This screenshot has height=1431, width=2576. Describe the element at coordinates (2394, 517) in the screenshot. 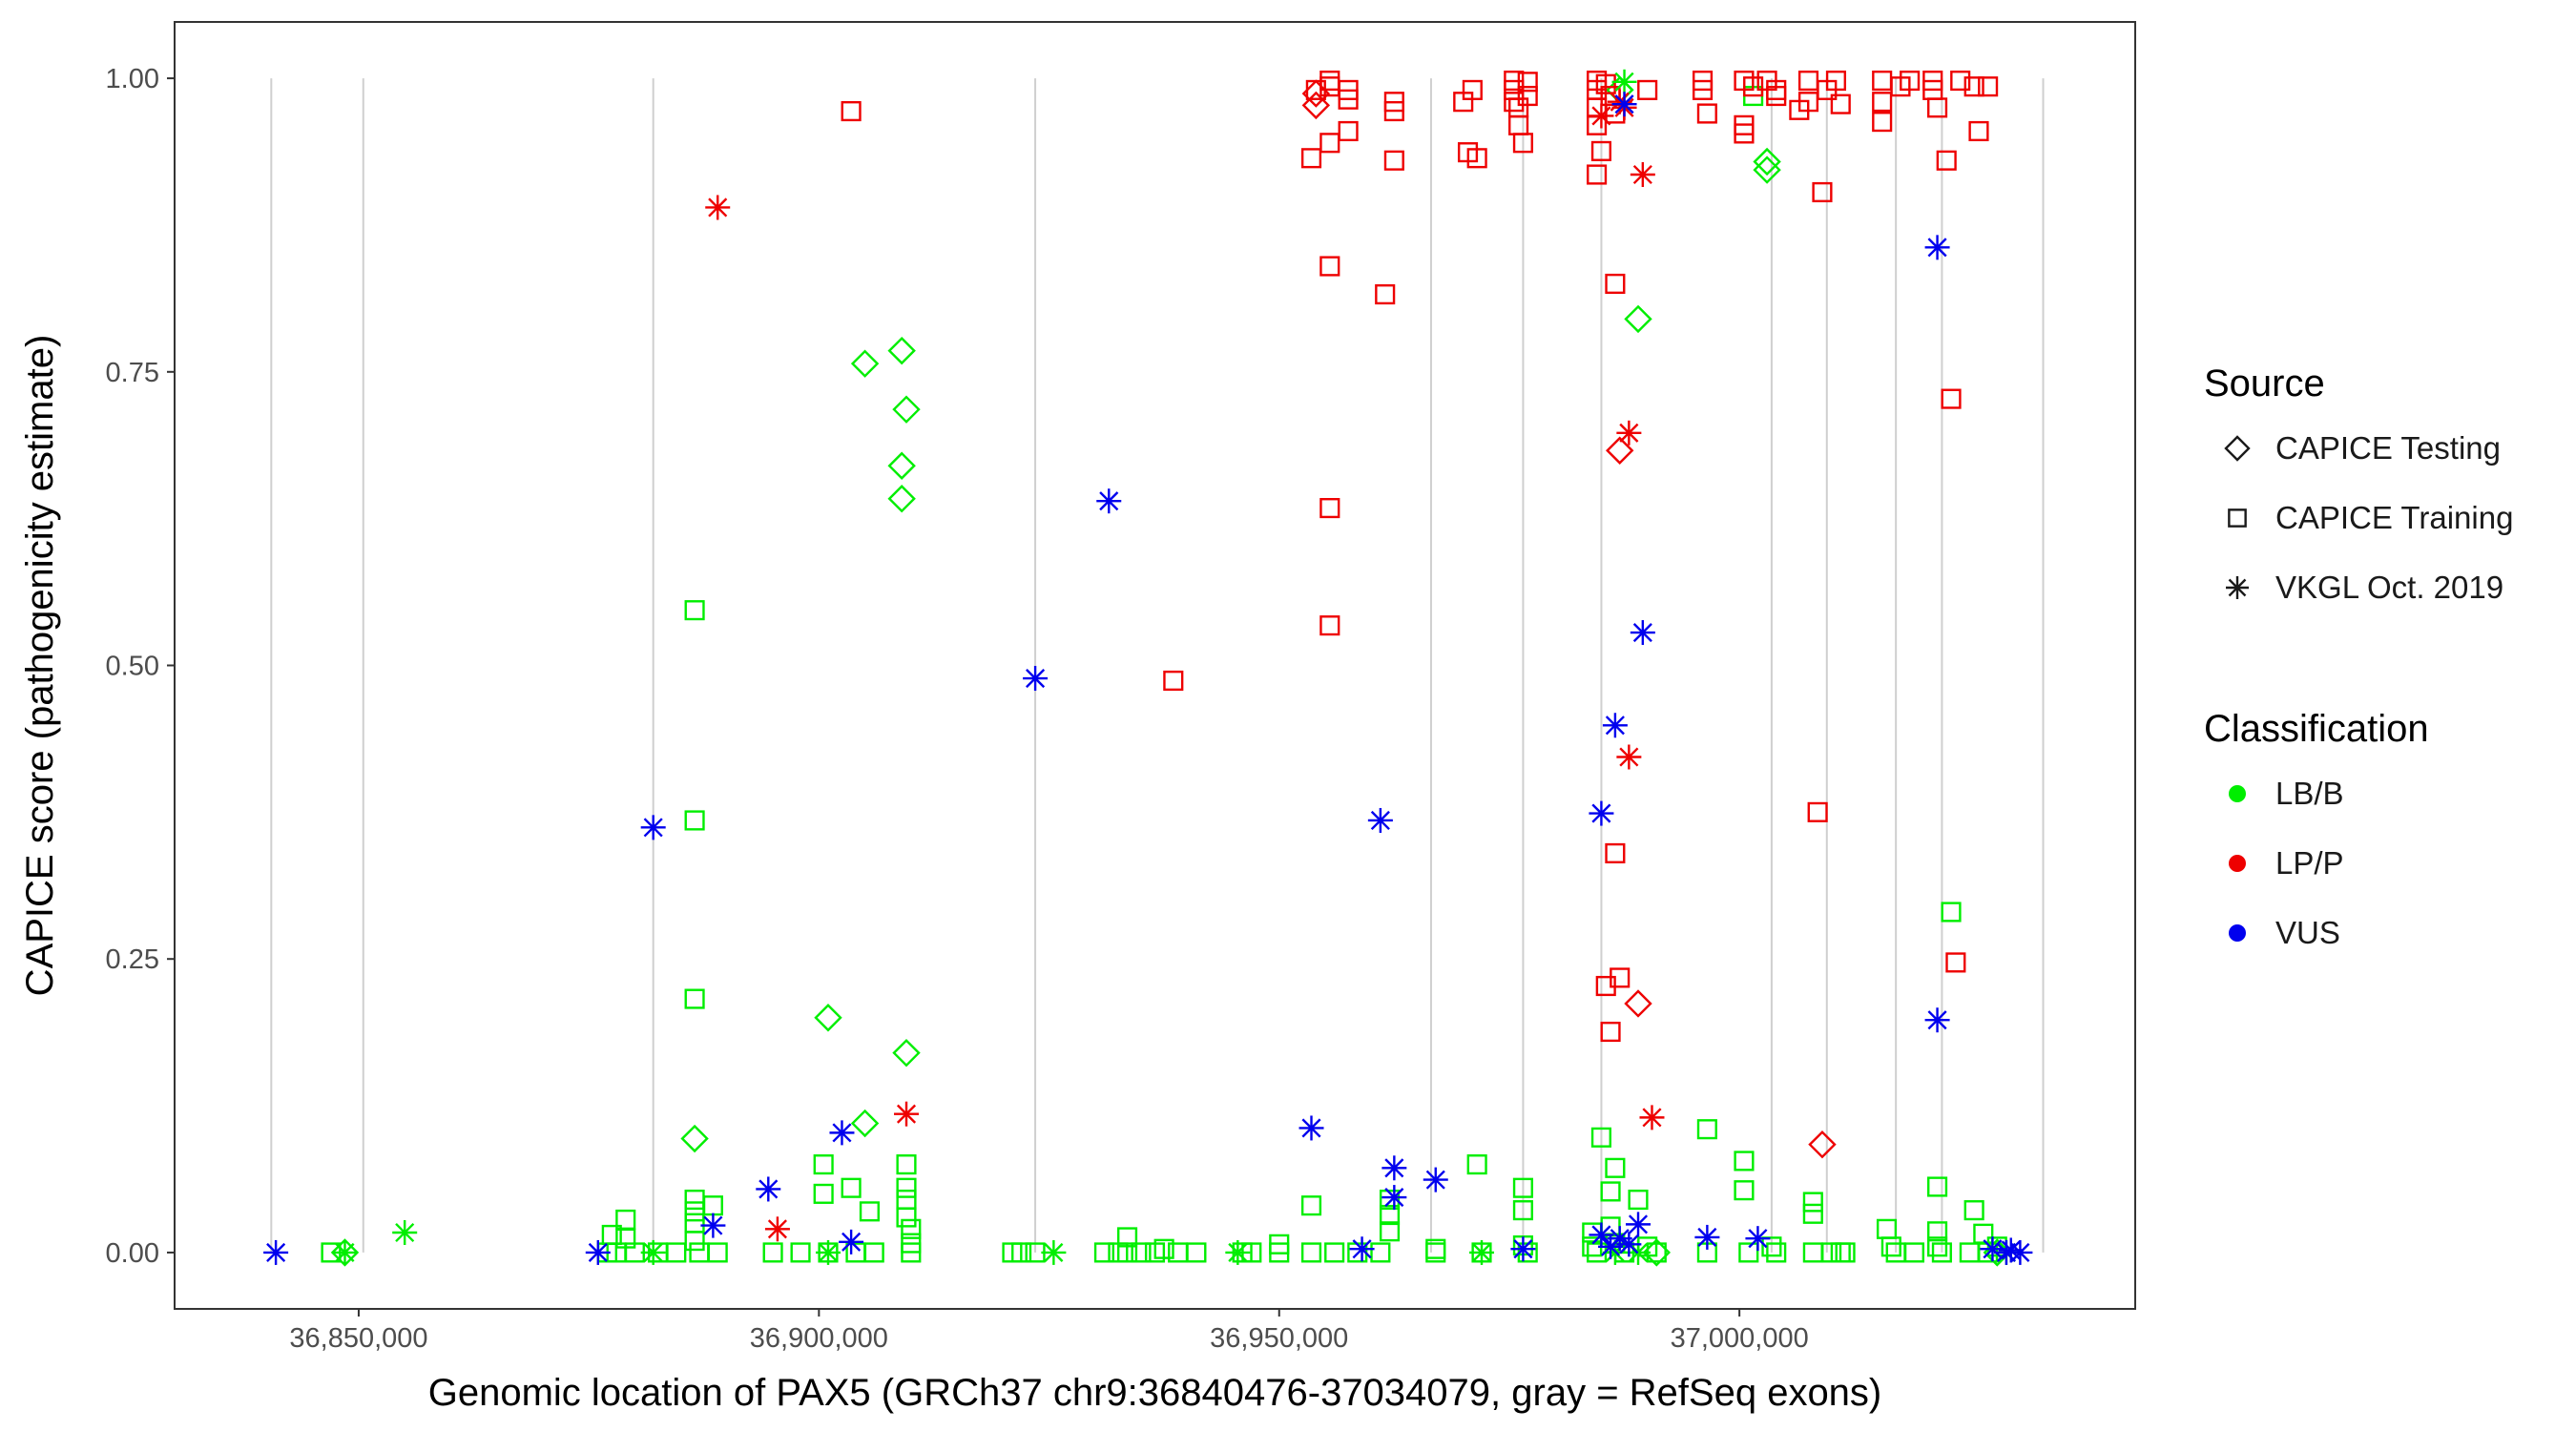

I see `legend-source-label: CAPICE Training` at that location.